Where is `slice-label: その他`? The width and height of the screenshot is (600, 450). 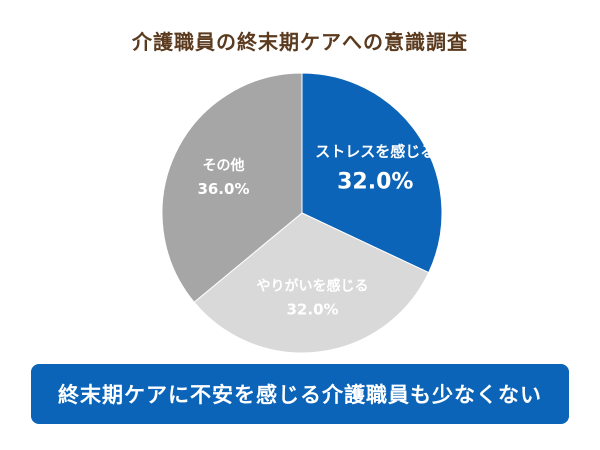
slice-label: その他 is located at coordinates (223, 165).